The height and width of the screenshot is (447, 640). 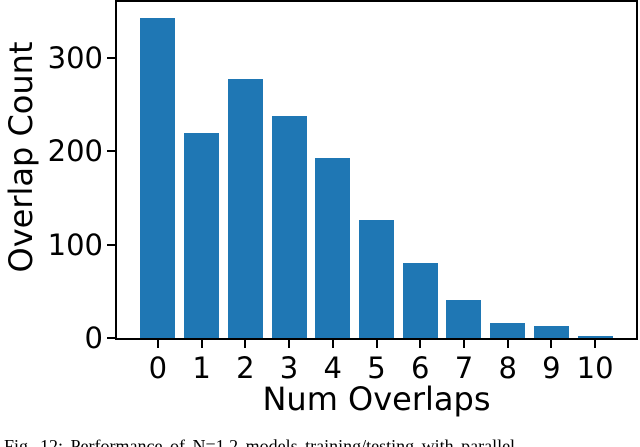 I want to click on x-tick-label: 5, so click(x=376, y=368).